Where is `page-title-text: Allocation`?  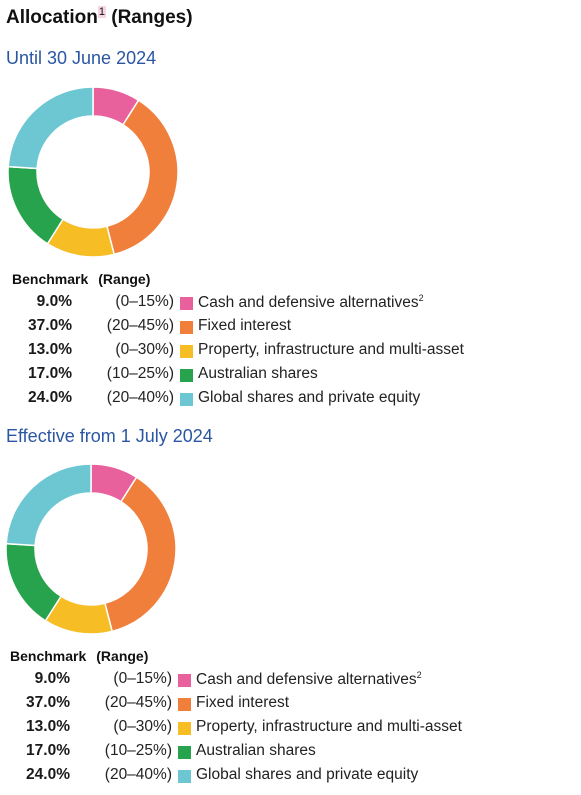
page-title-text: Allocation is located at coordinates (52, 17).